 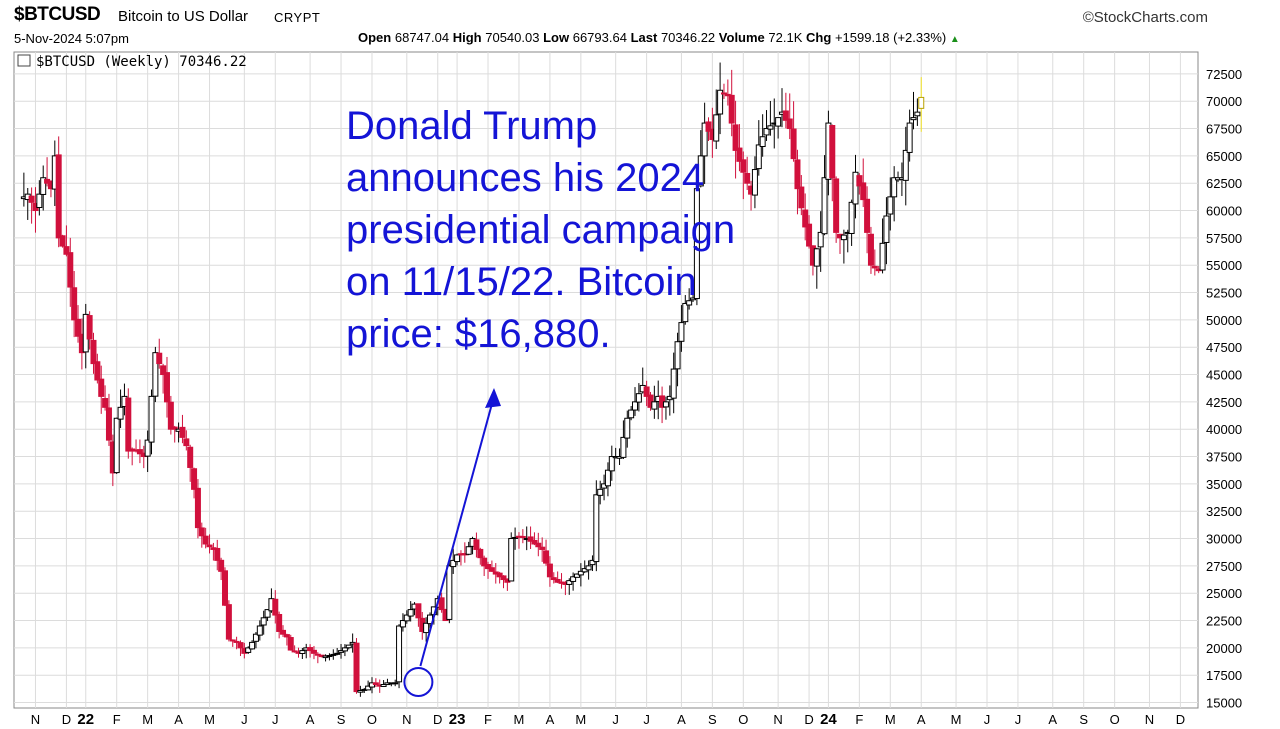 What do you see at coordinates (1224, 293) in the screenshot?
I see `y-tick-label: 52500` at bounding box center [1224, 293].